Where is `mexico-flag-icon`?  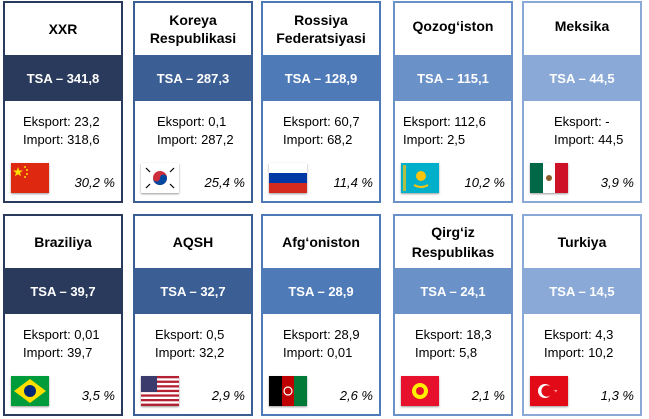
mexico-flag-icon is located at coordinates (549, 178).